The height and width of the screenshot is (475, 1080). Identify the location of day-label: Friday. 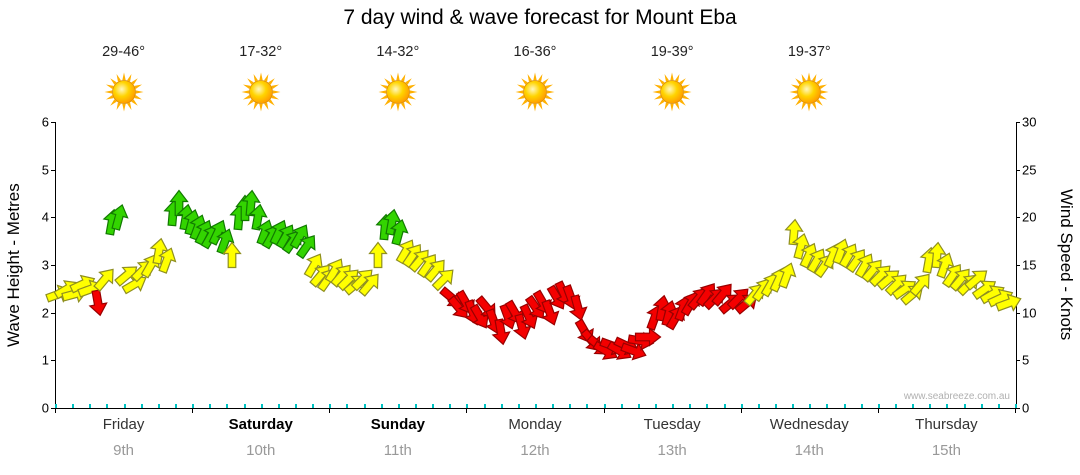
(123, 424).